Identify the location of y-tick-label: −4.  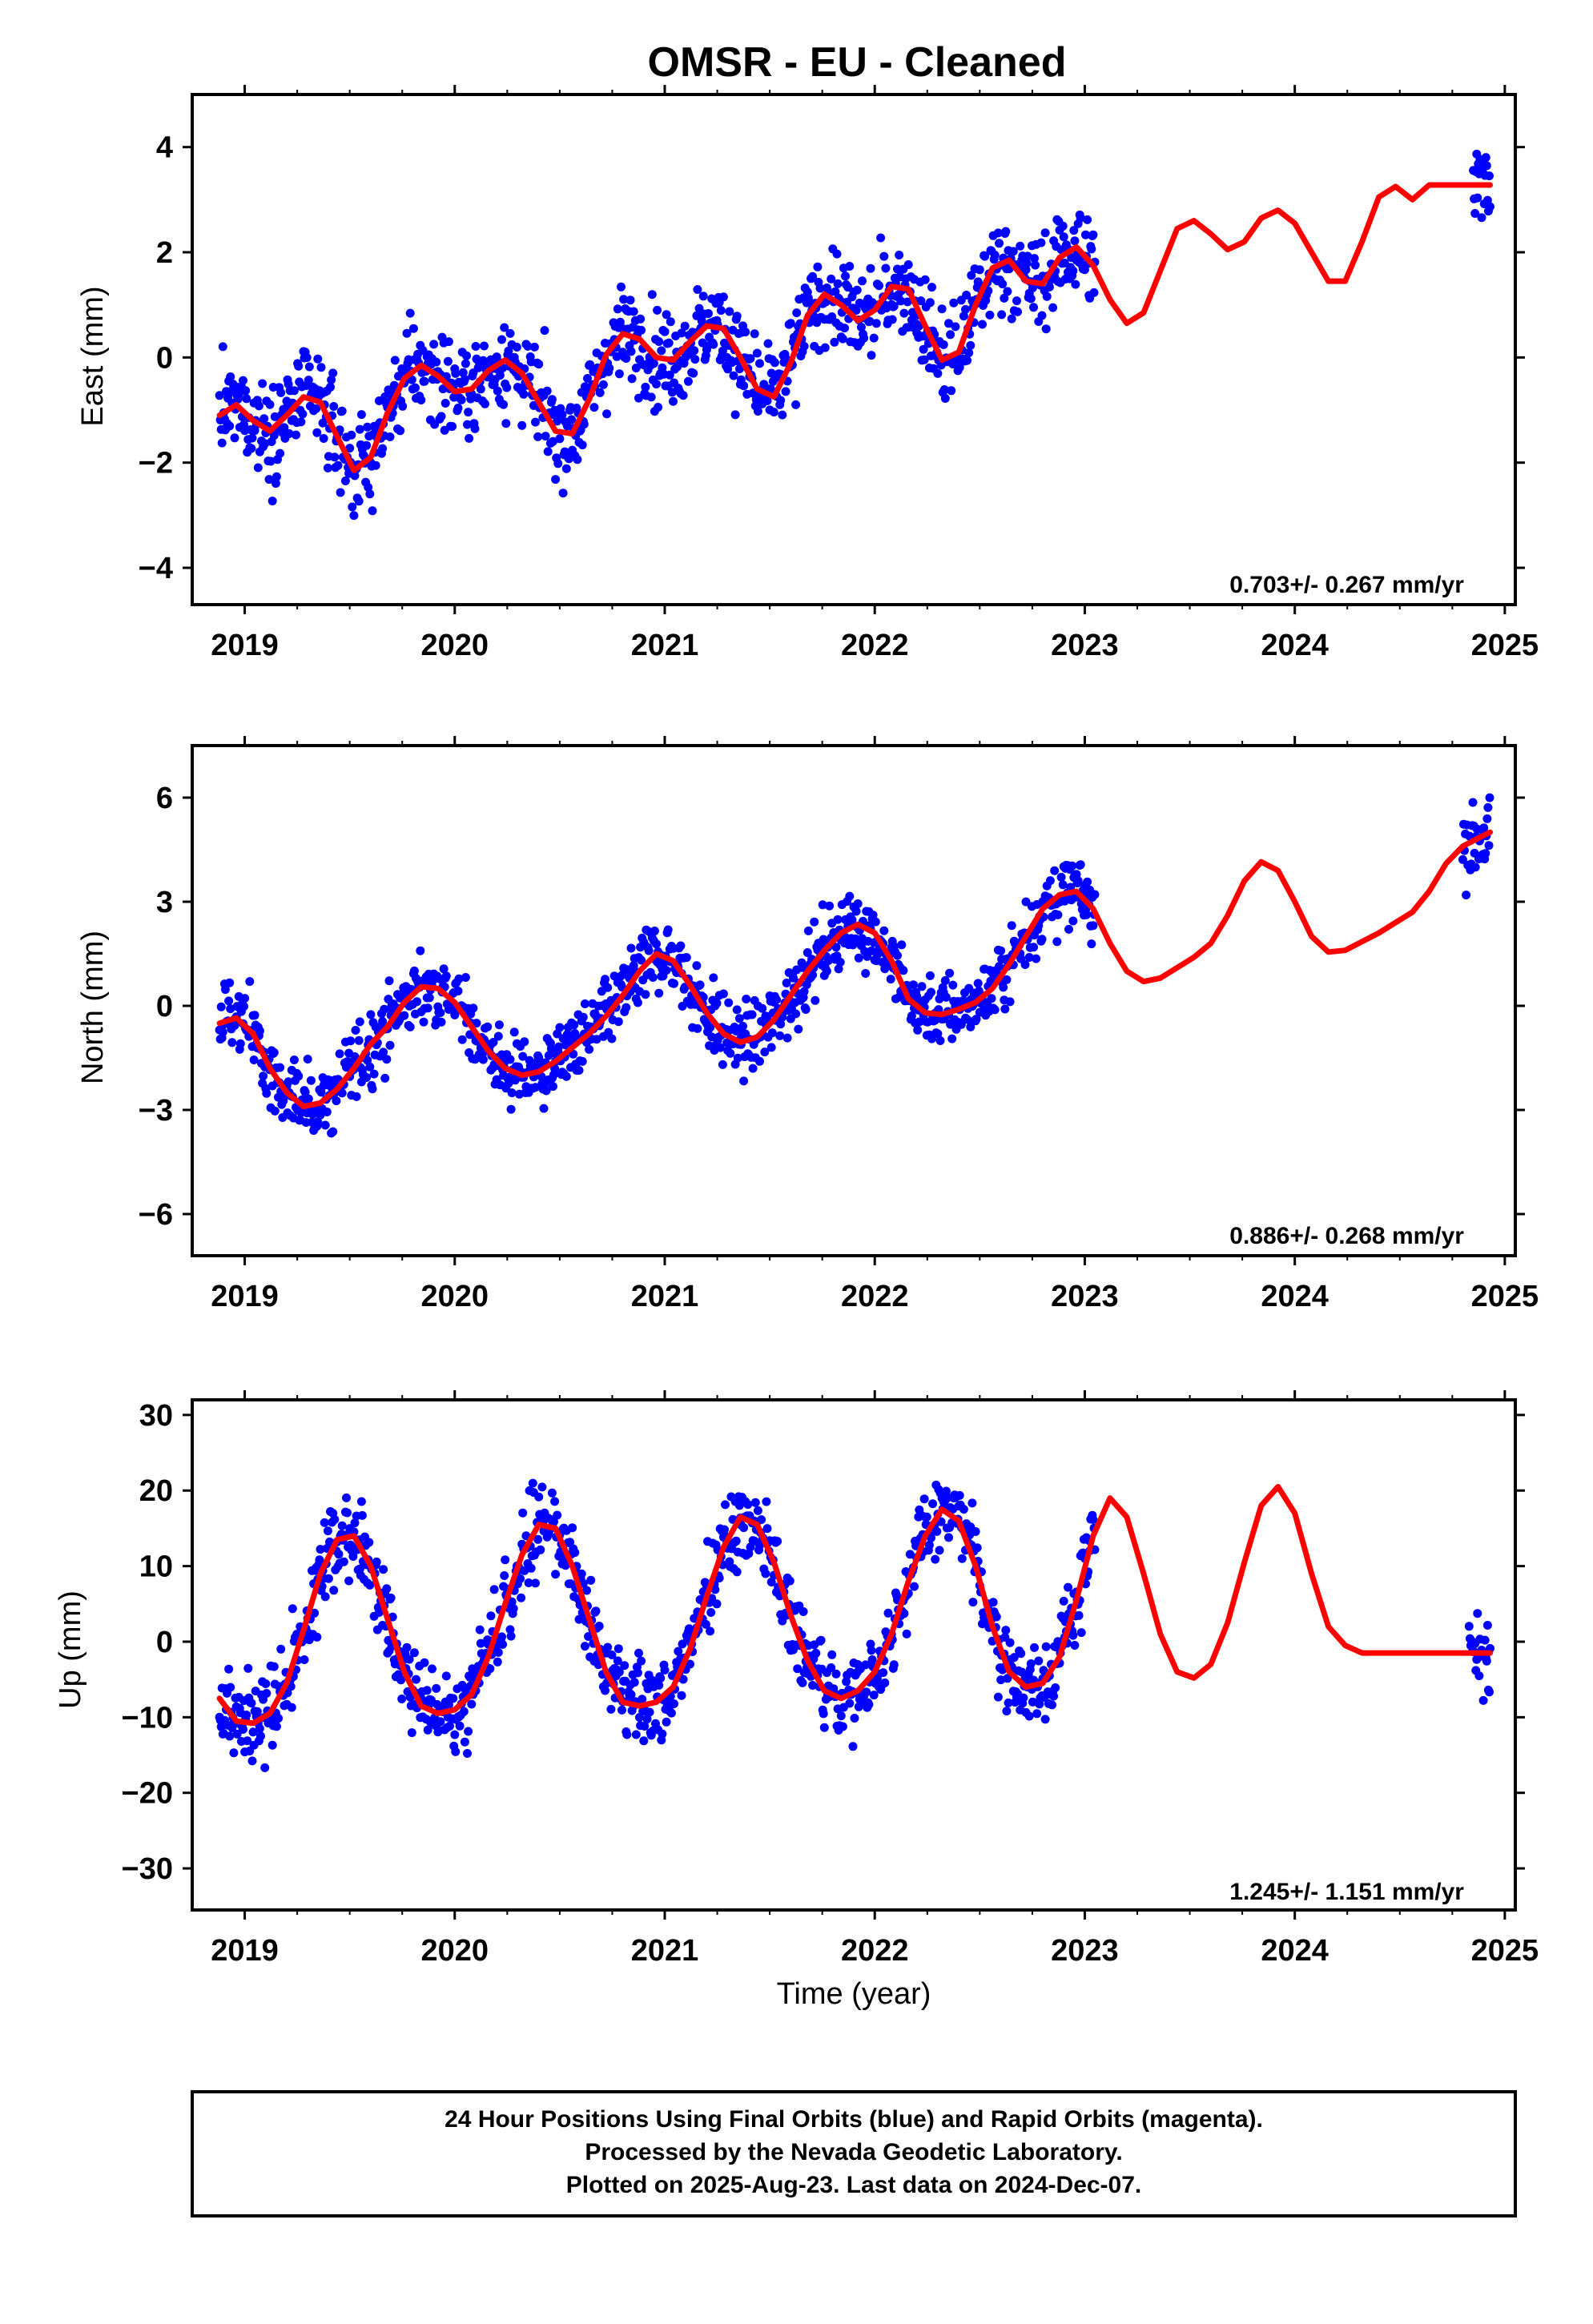
(156, 568).